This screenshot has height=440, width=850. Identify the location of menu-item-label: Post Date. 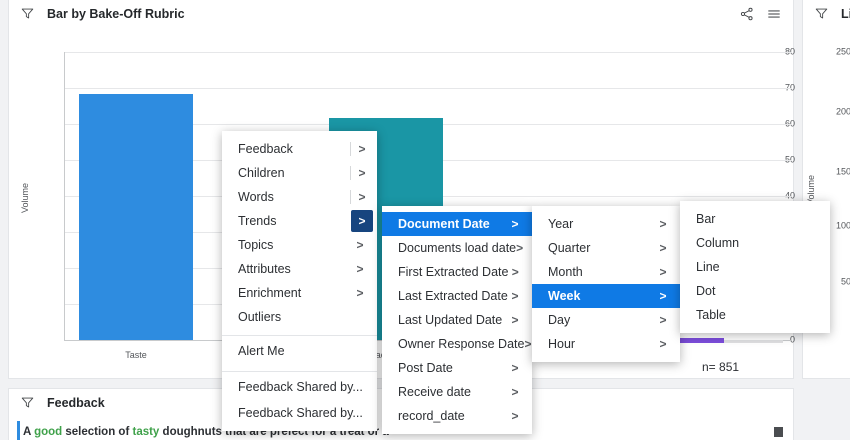
(425, 368).